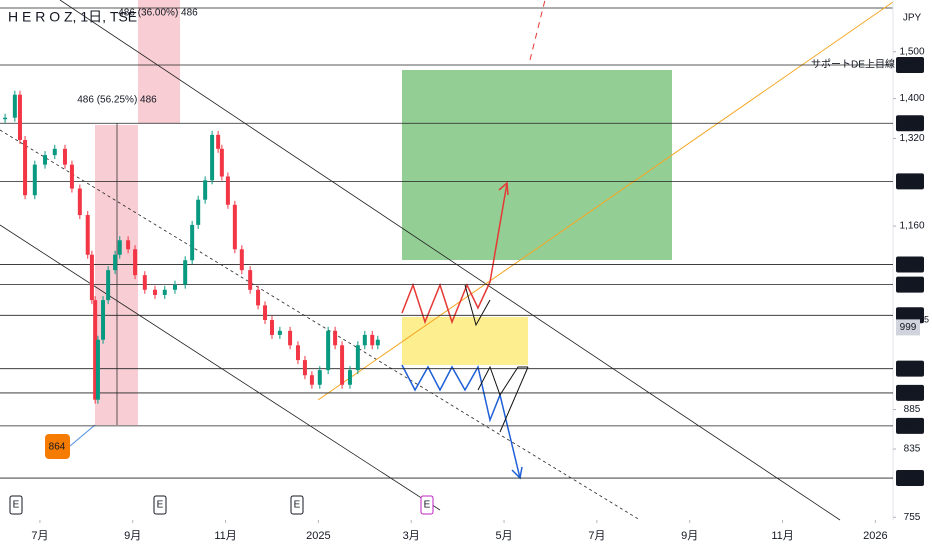  I want to click on arrow-head, so click(503, 188).